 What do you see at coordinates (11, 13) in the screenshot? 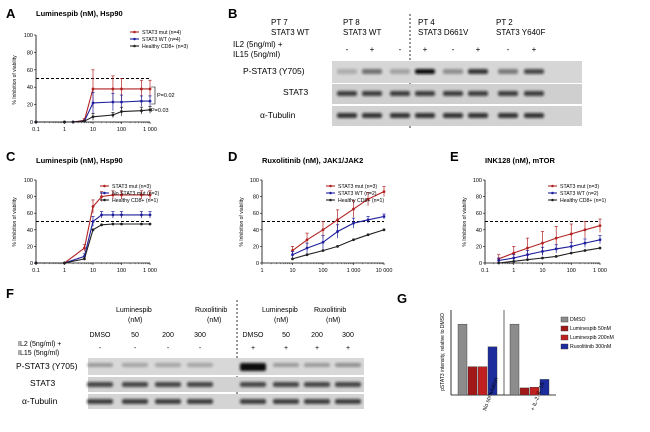
I see `panel-label-a: A` at bounding box center [11, 13].